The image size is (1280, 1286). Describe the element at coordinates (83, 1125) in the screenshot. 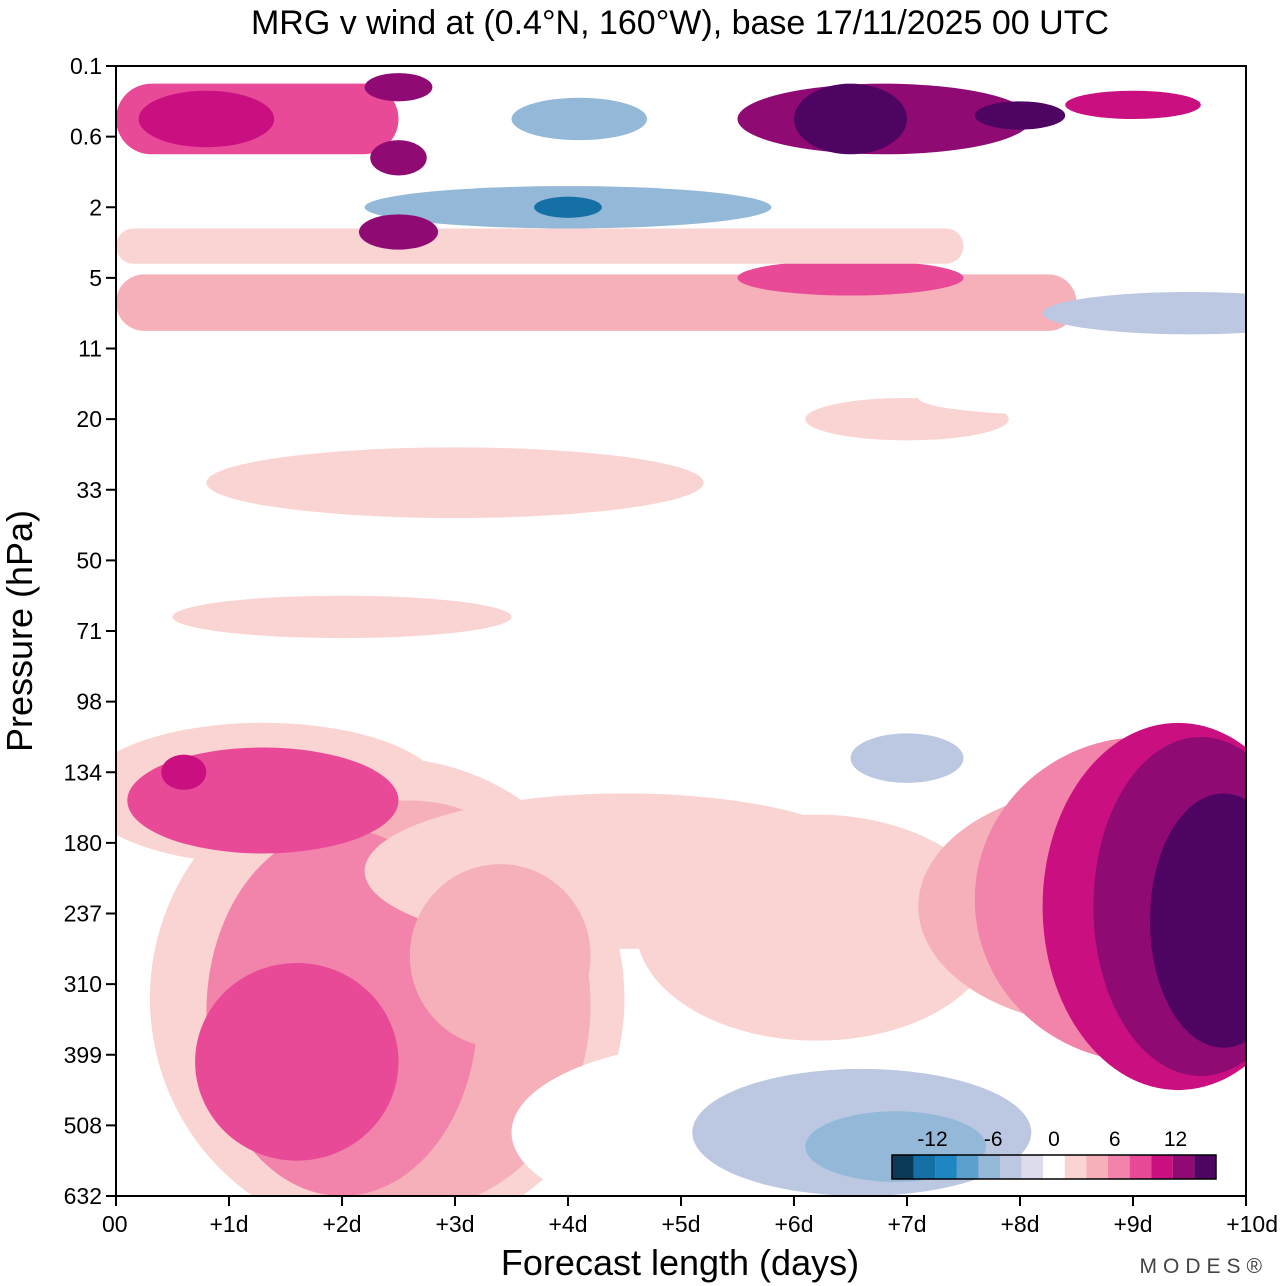

I see `y-tick-label: 508` at that location.